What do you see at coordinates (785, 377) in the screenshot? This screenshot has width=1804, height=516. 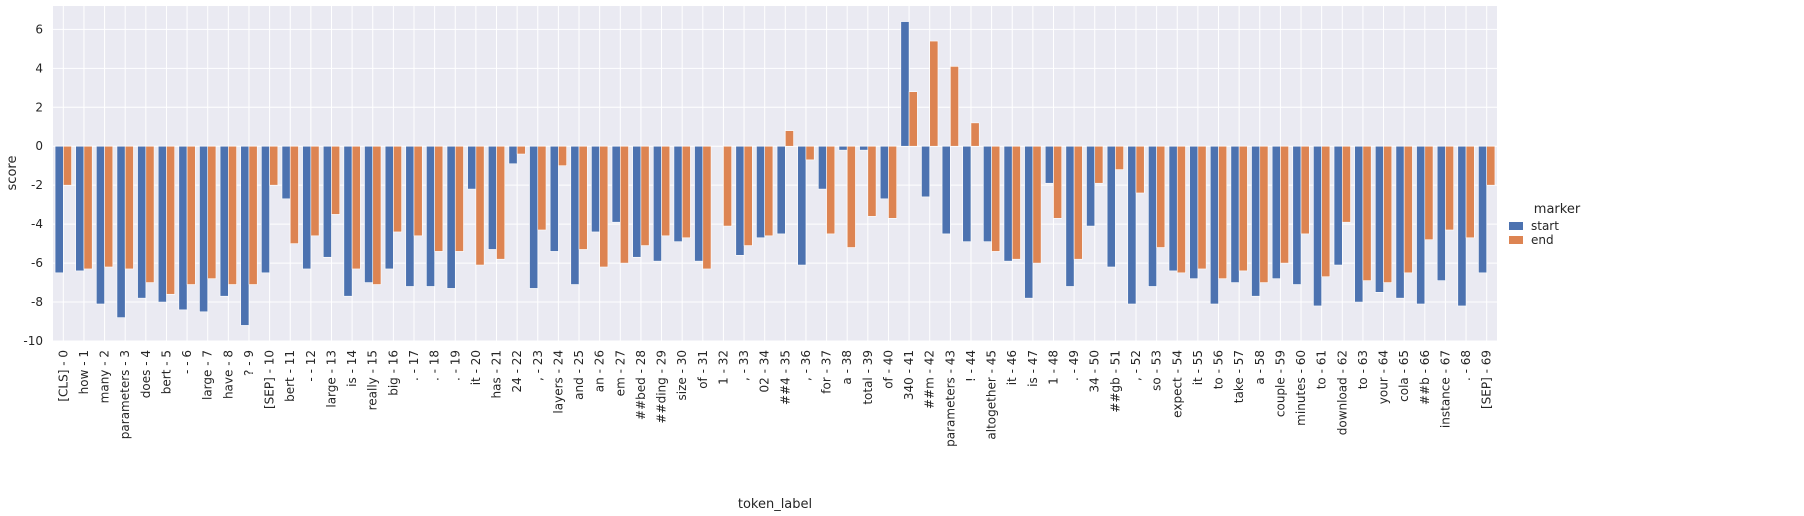 I see `x-tick-label: ##4 - 35` at bounding box center [785, 377].